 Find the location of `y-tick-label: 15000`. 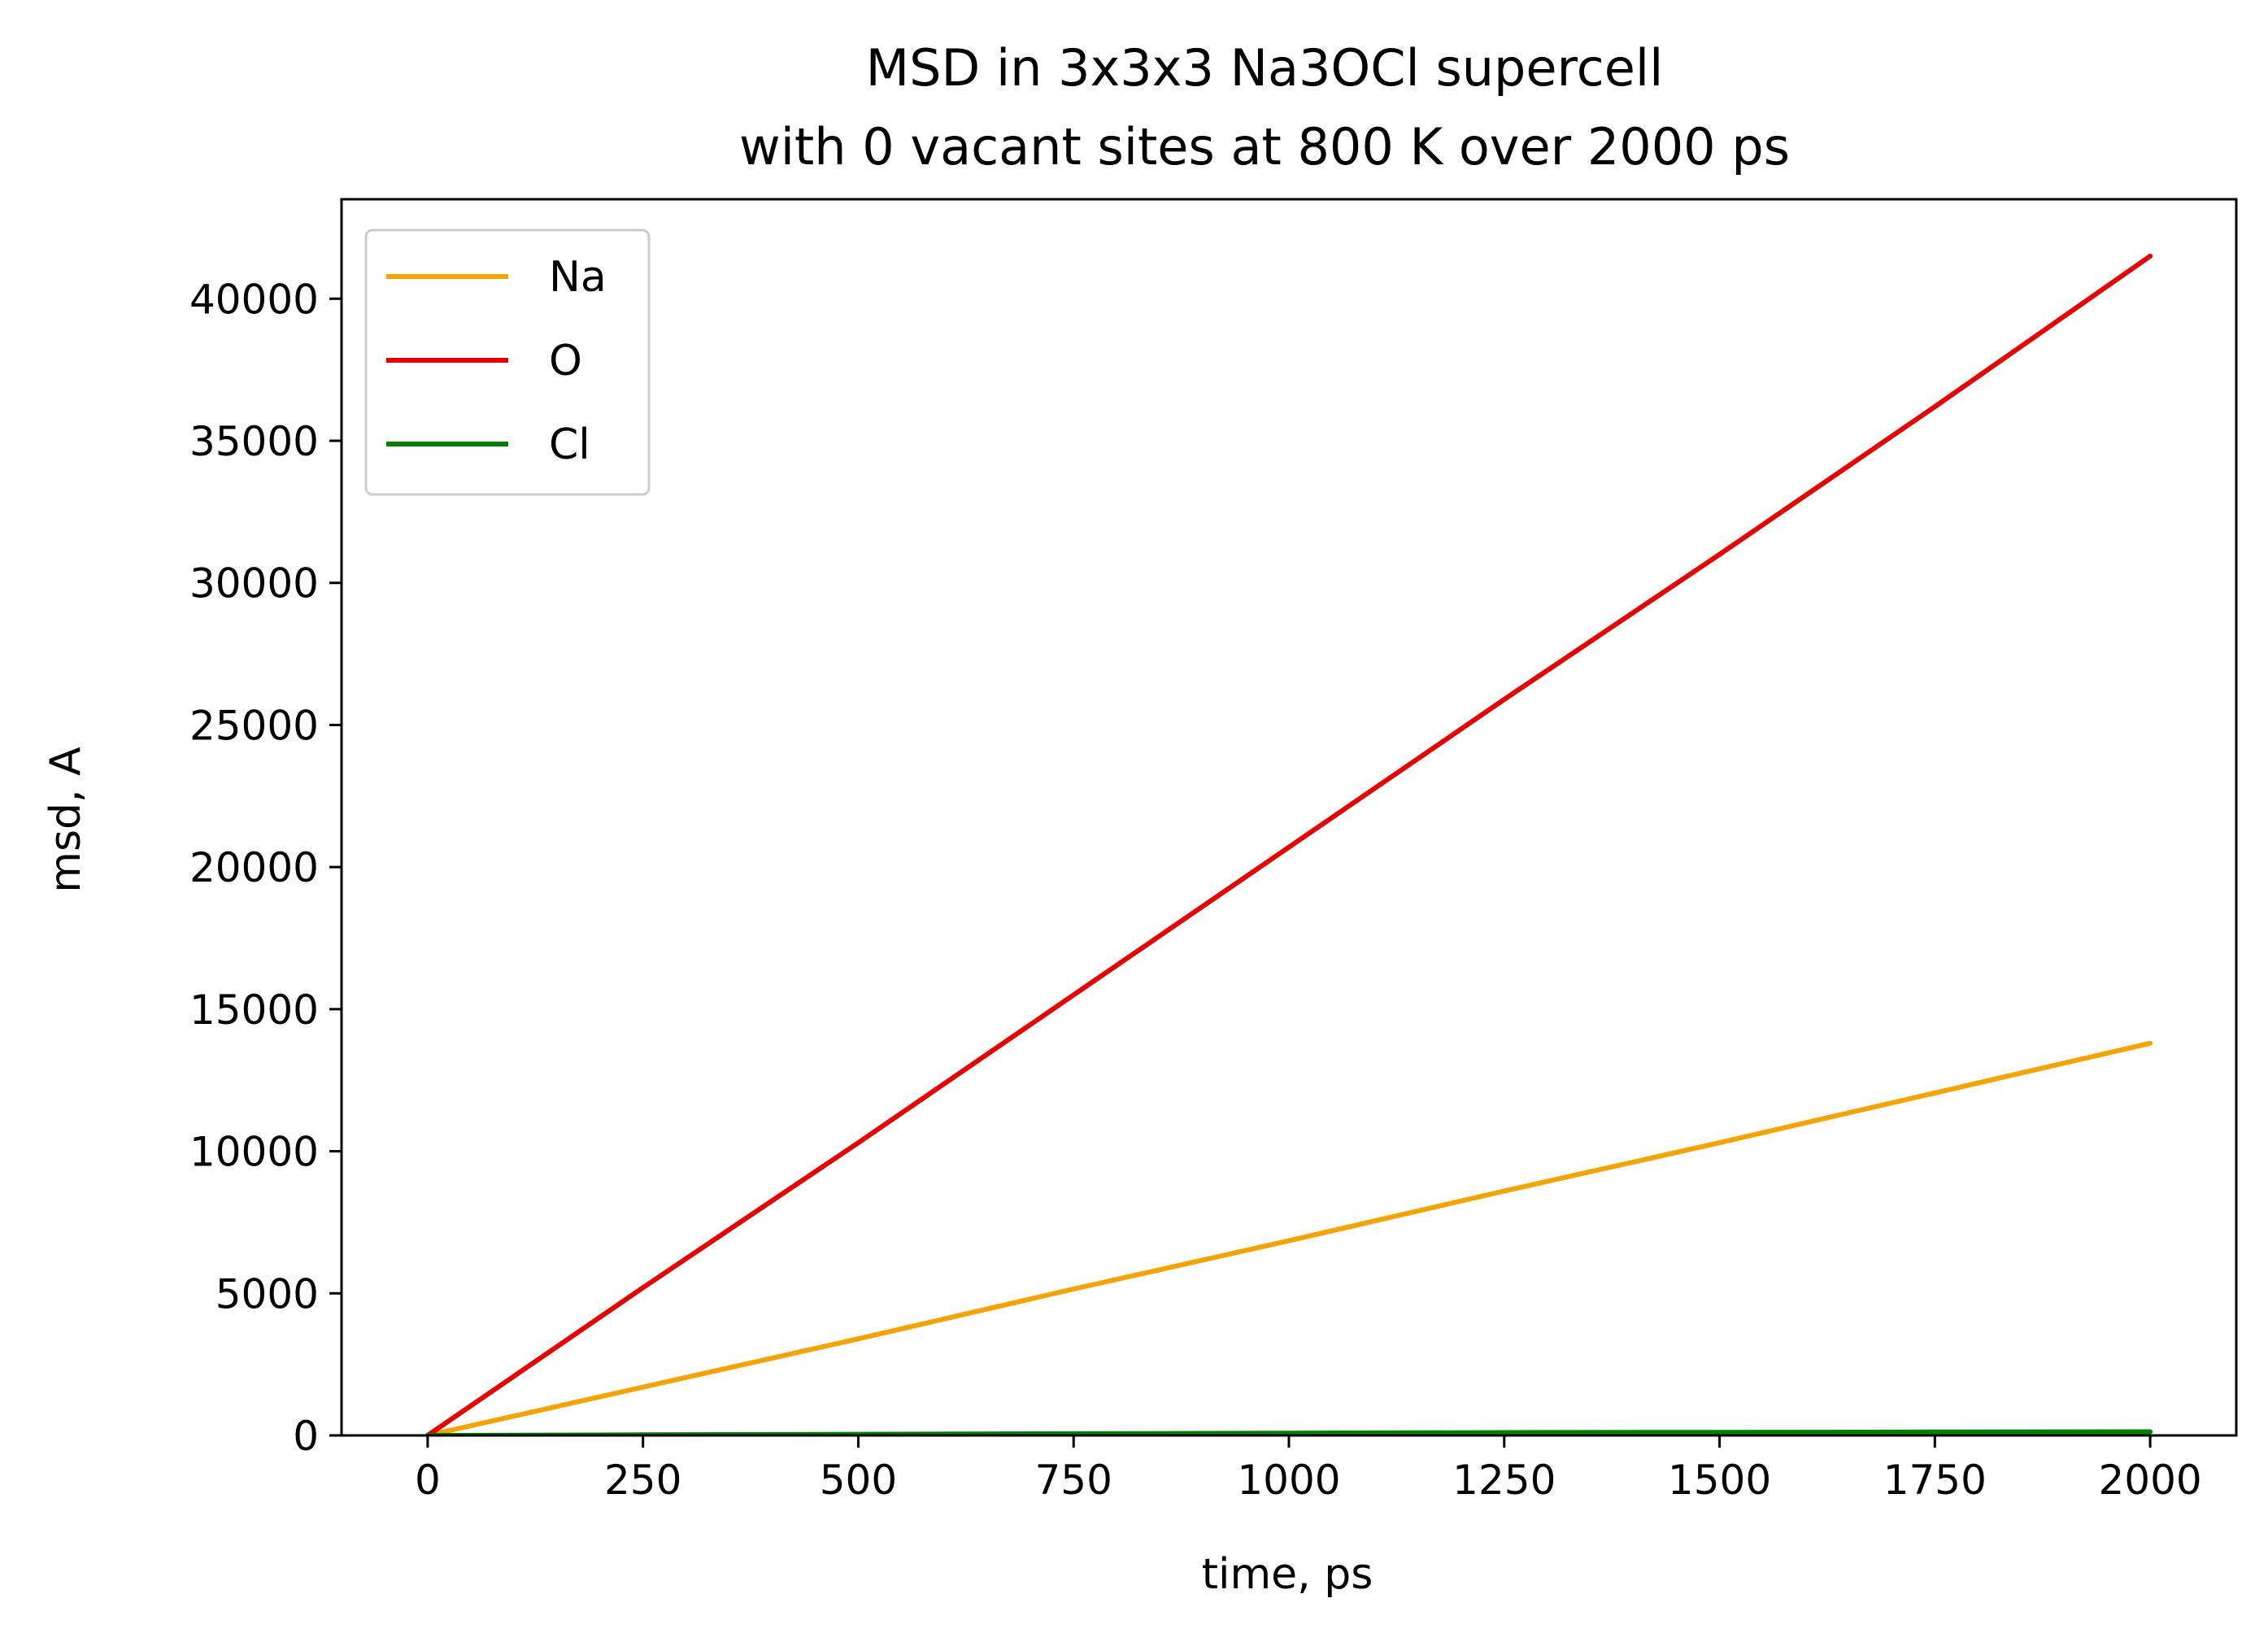

y-tick-label: 15000 is located at coordinates (254, 1010).